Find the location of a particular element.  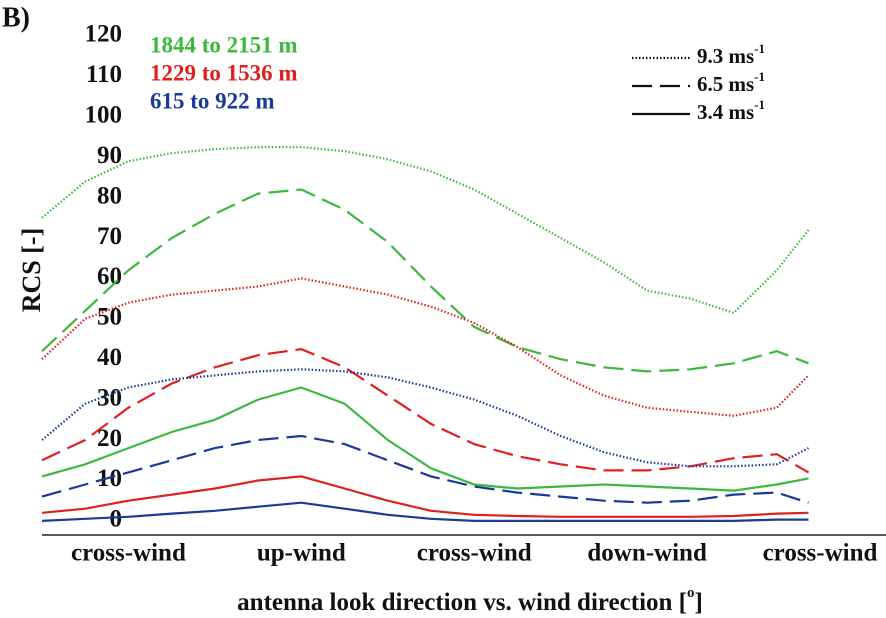

y-tick-label: 50 is located at coordinates (109, 317).